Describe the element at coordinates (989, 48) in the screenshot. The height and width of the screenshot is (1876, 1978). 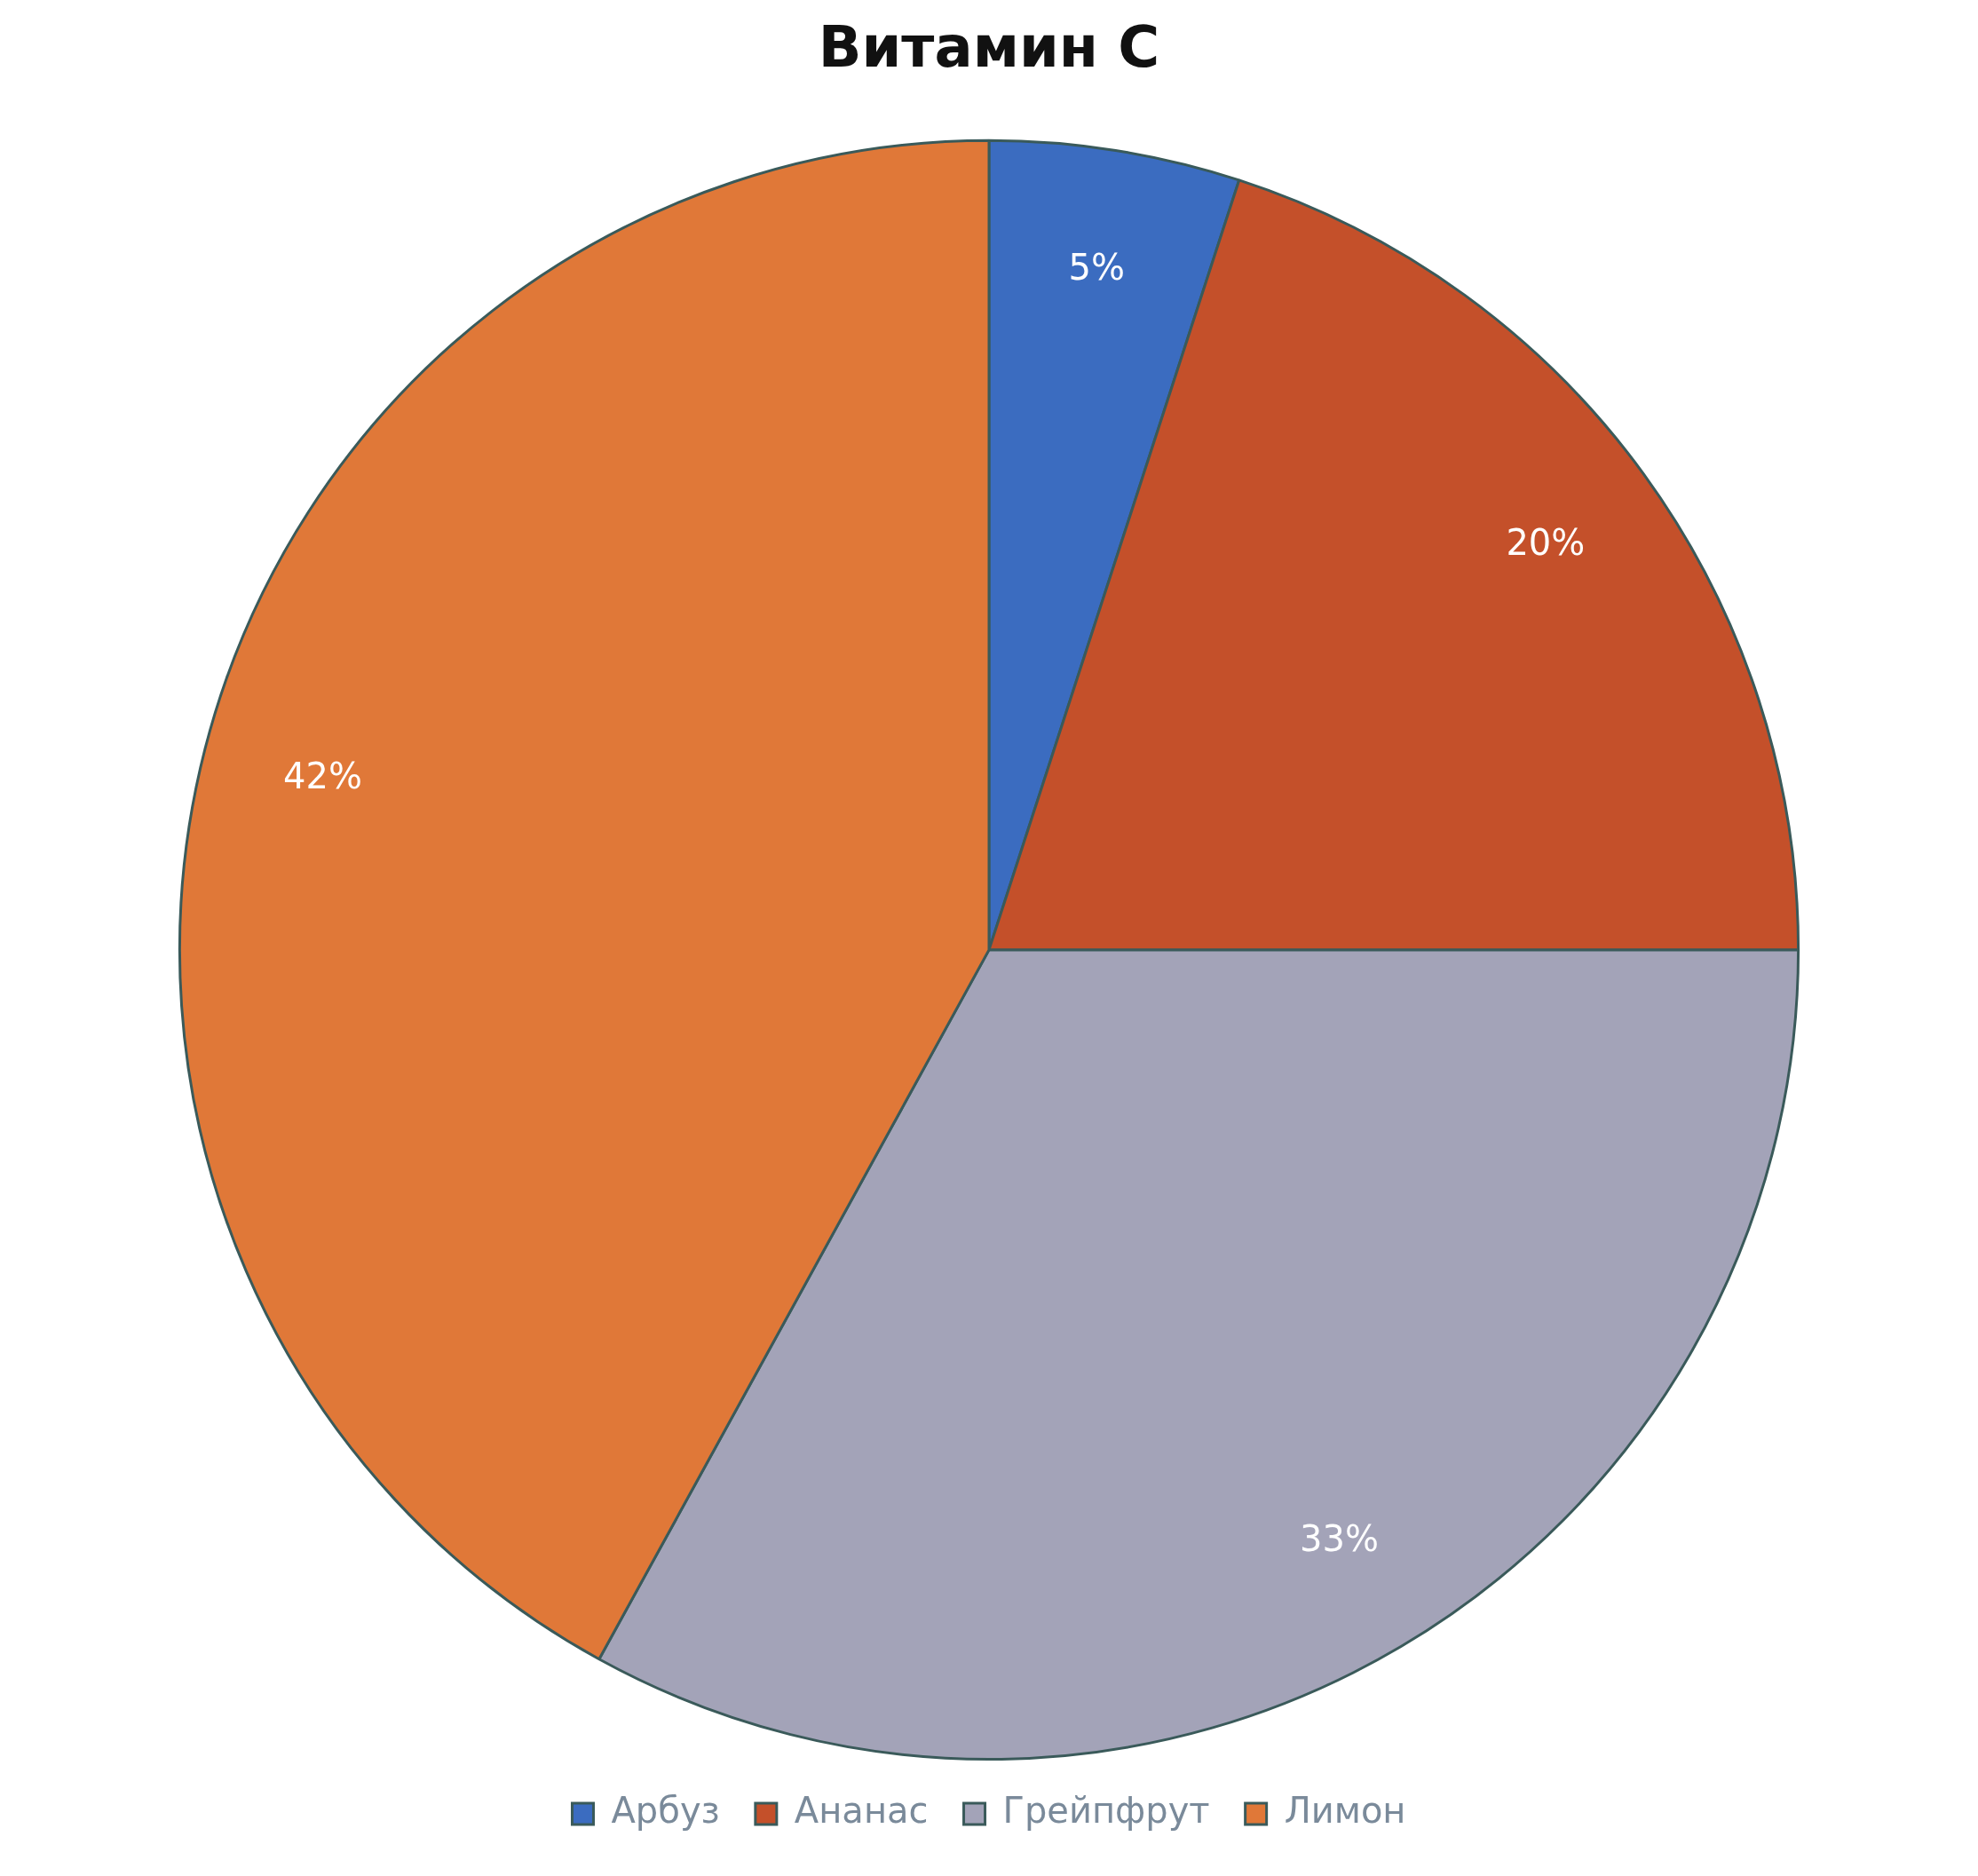
I see `chart-title: Витамин C` at that location.